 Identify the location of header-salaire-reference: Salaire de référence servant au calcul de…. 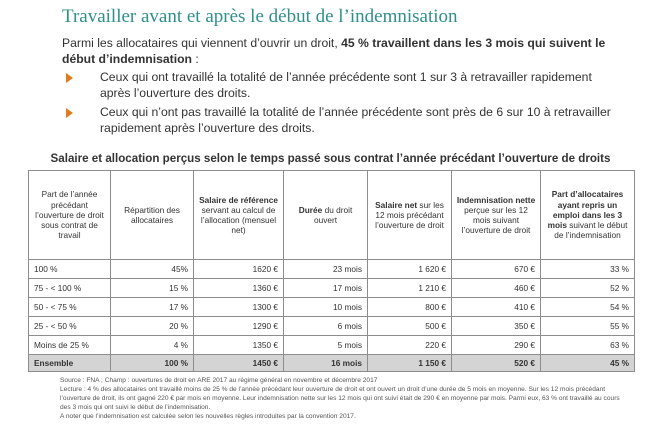
(238, 215).